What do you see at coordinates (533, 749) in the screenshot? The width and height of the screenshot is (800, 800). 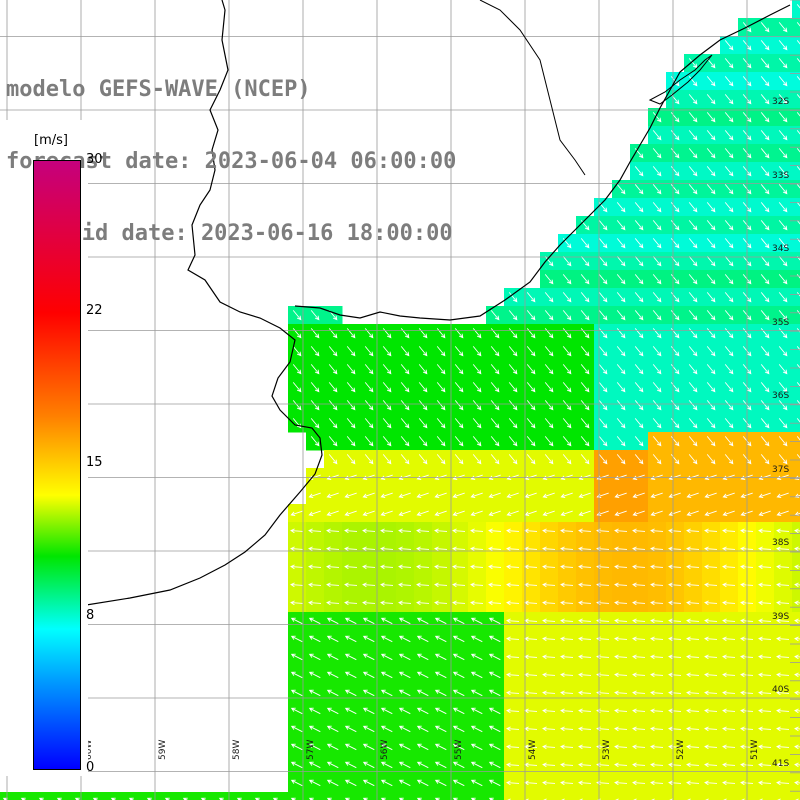 I see `longitude-label: 54W` at bounding box center [533, 749].